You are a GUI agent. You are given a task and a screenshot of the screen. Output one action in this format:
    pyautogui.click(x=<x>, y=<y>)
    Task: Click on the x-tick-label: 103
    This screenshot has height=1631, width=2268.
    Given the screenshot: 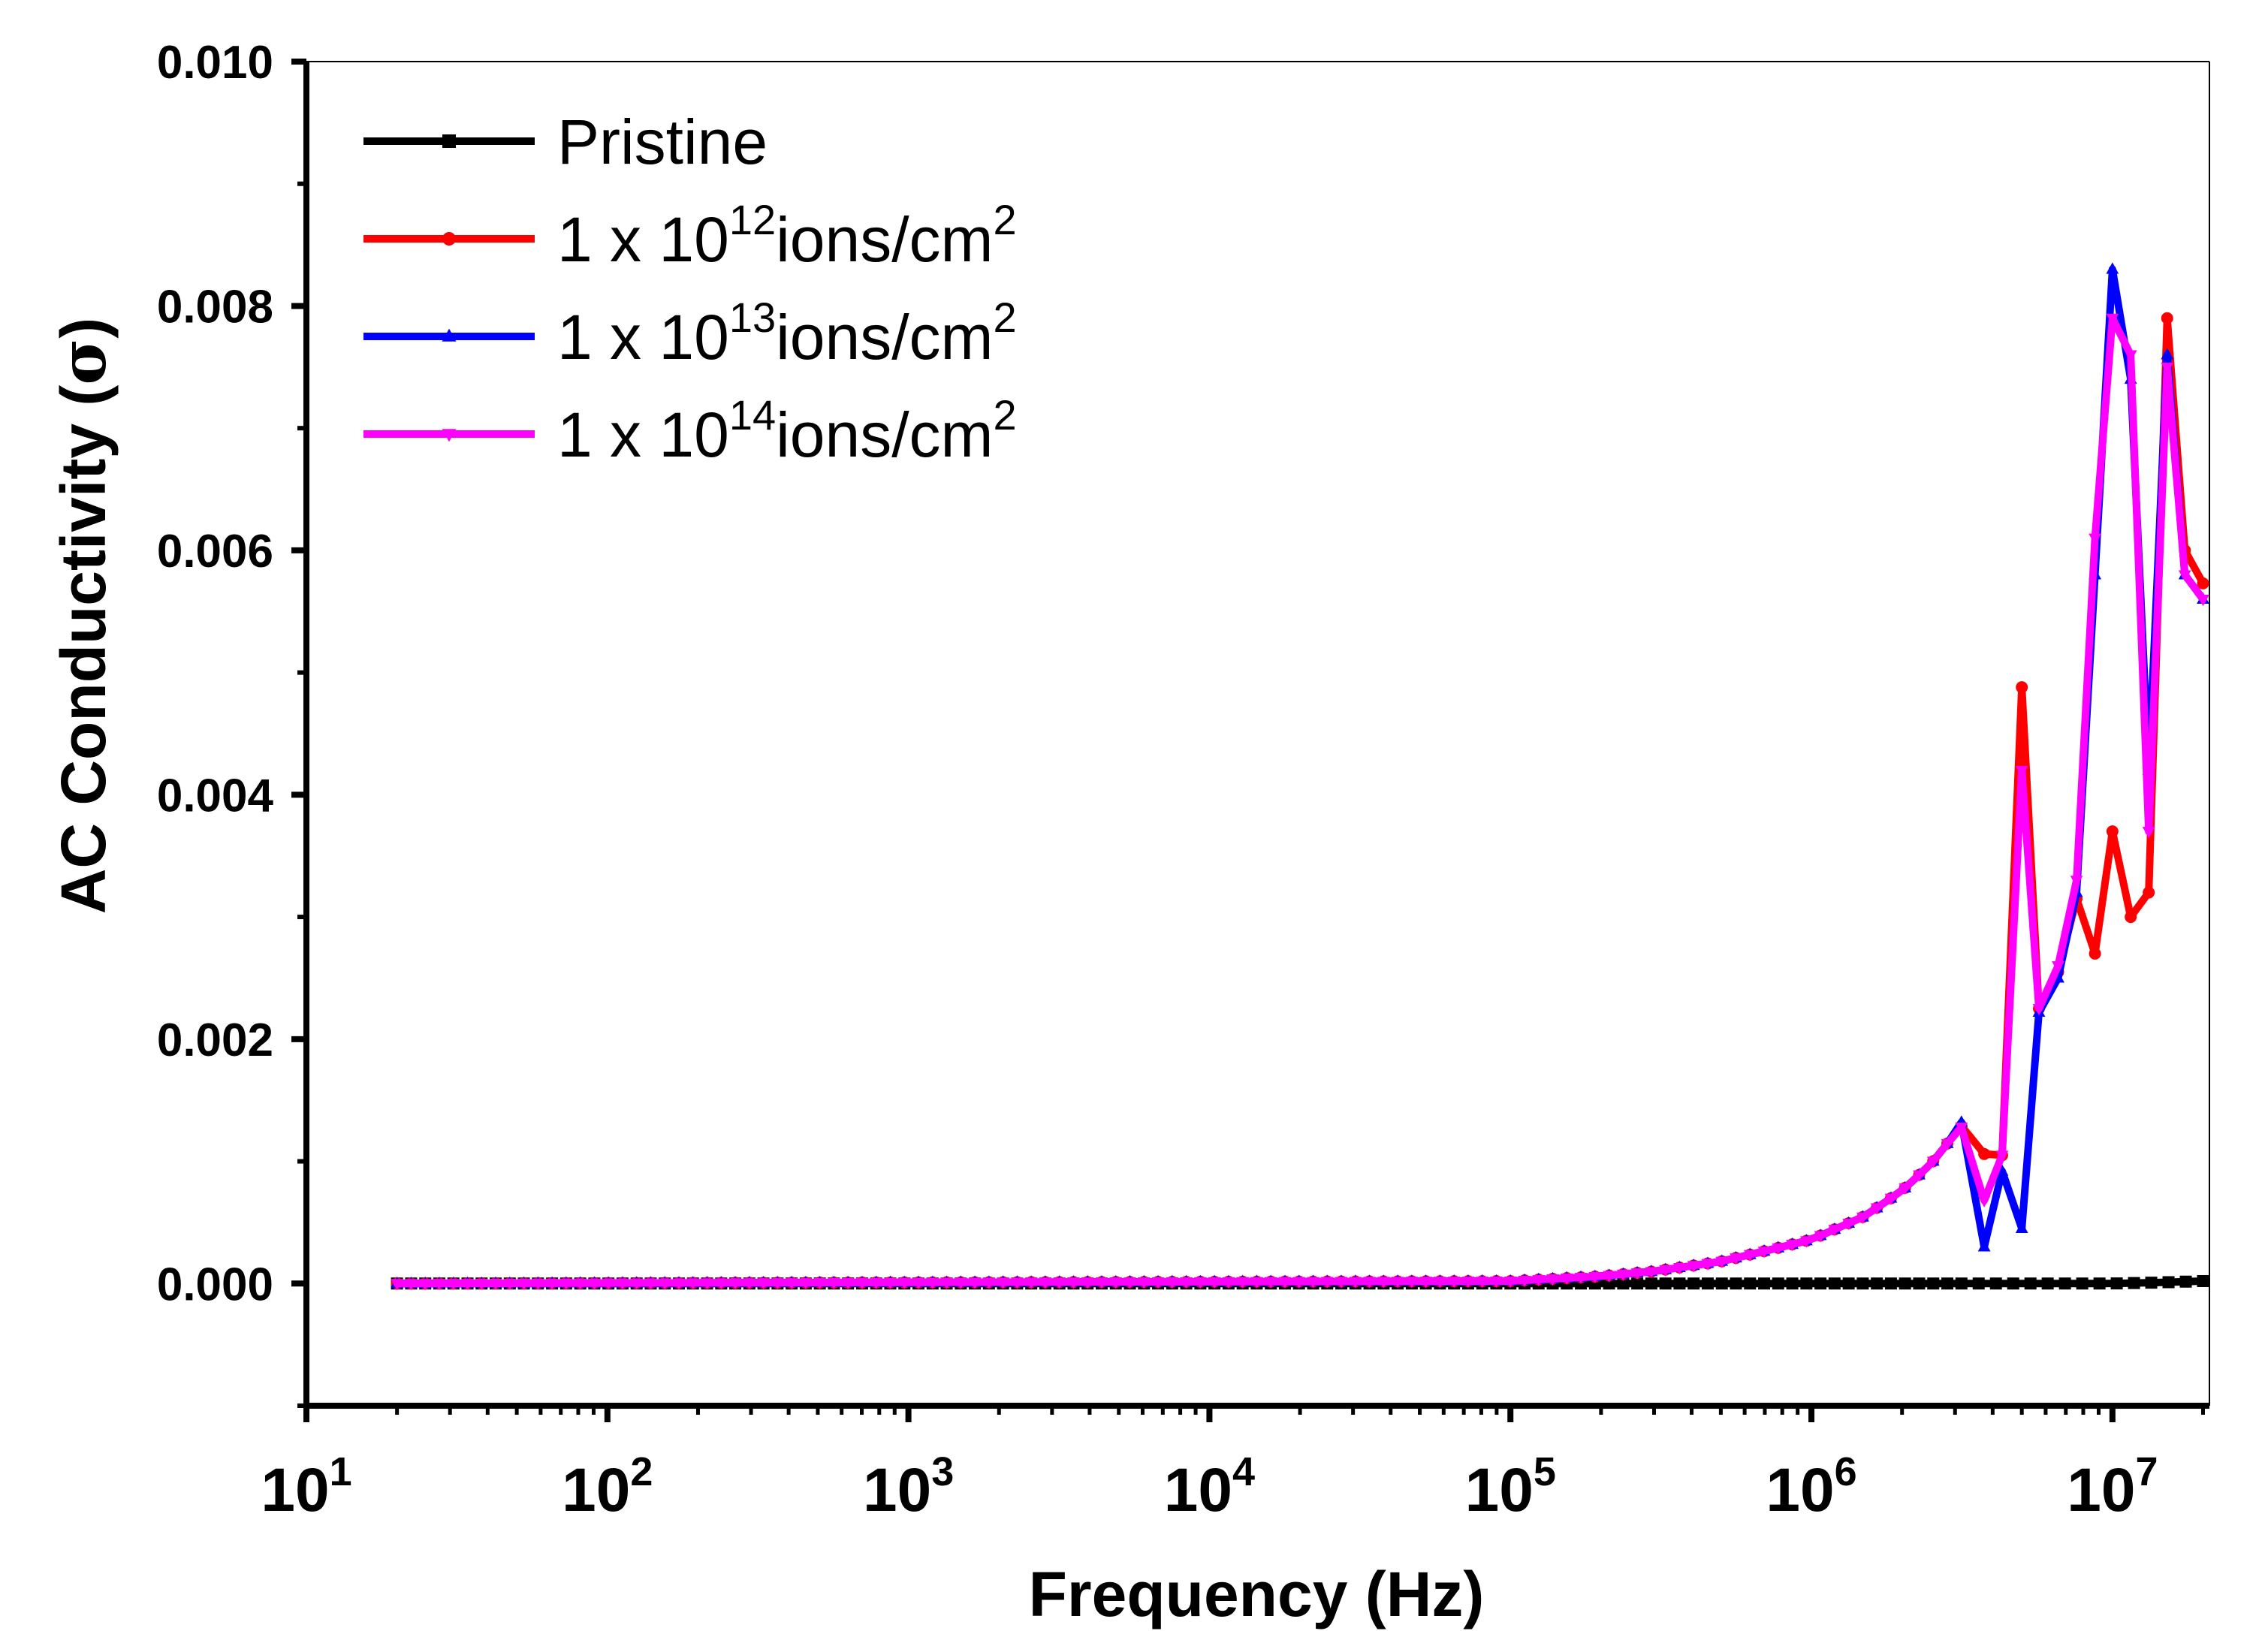 What is the action you would take?
    pyautogui.click(x=908, y=1486)
    